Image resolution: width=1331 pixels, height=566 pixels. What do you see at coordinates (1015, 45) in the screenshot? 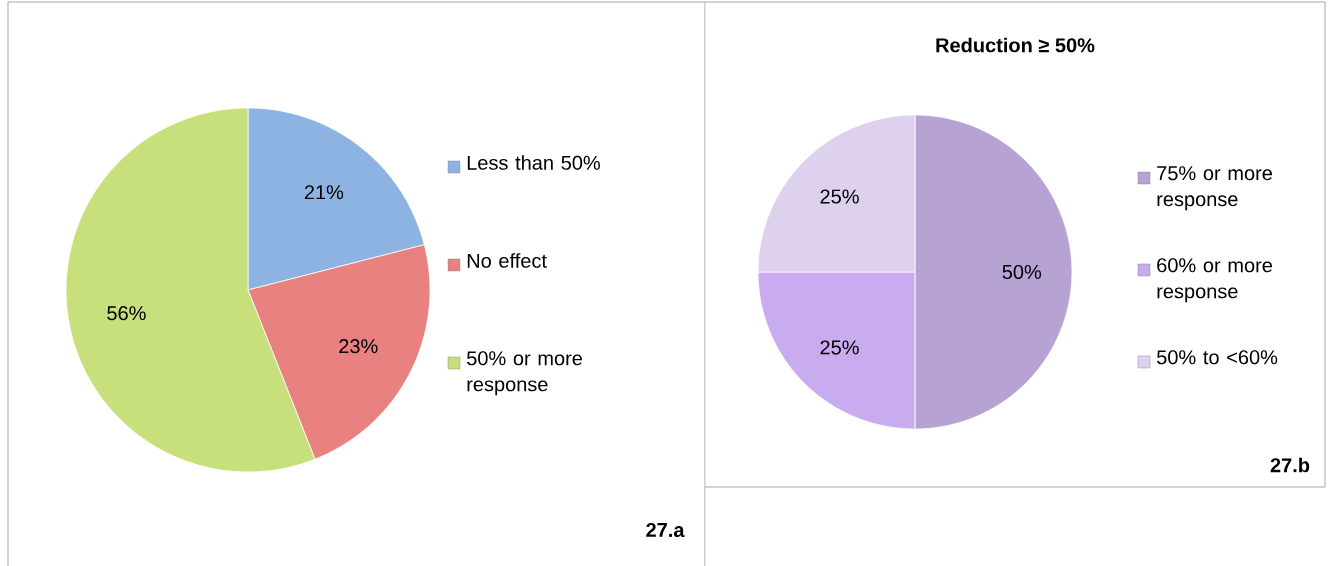
I see `chart-title: Reduction ≥ 50%` at bounding box center [1015, 45].